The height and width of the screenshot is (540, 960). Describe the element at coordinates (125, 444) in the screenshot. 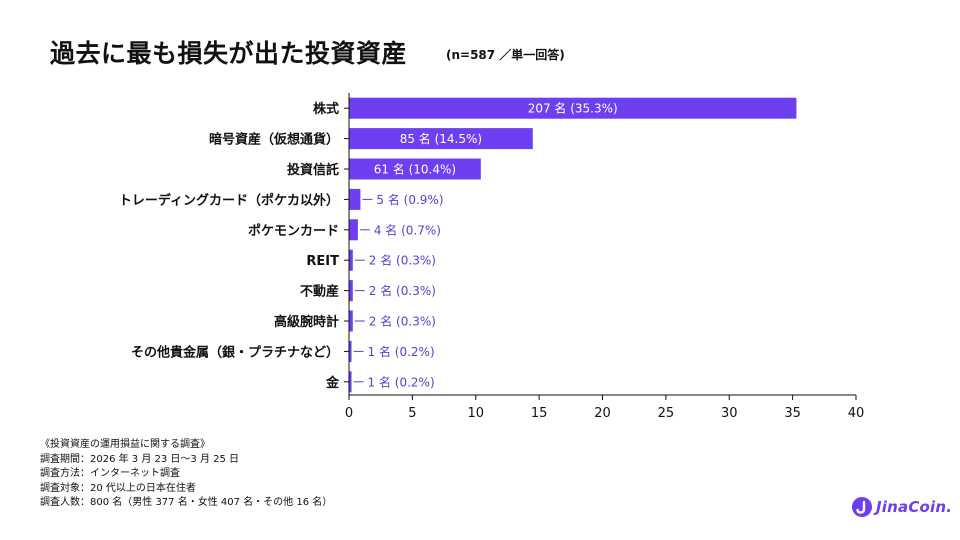

I see `footnote-line: 《投資資産の運用損益に関する調査》` at that location.